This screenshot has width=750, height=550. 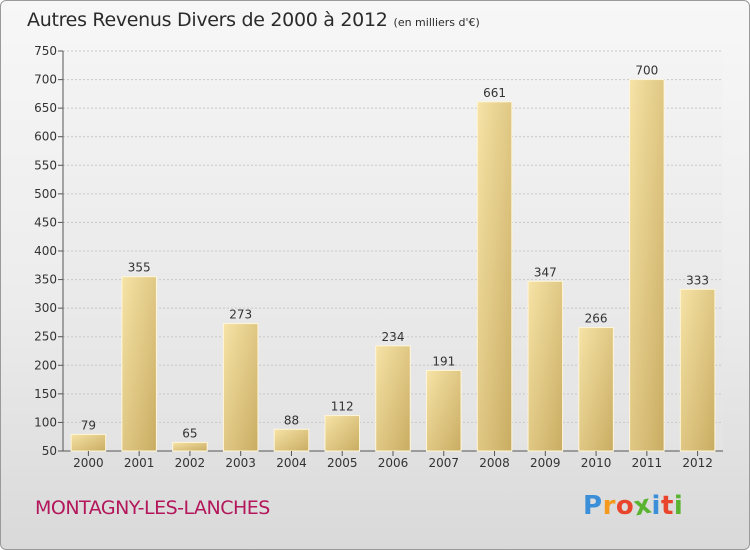 I want to click on y-tick-label: 600, so click(x=45, y=137).